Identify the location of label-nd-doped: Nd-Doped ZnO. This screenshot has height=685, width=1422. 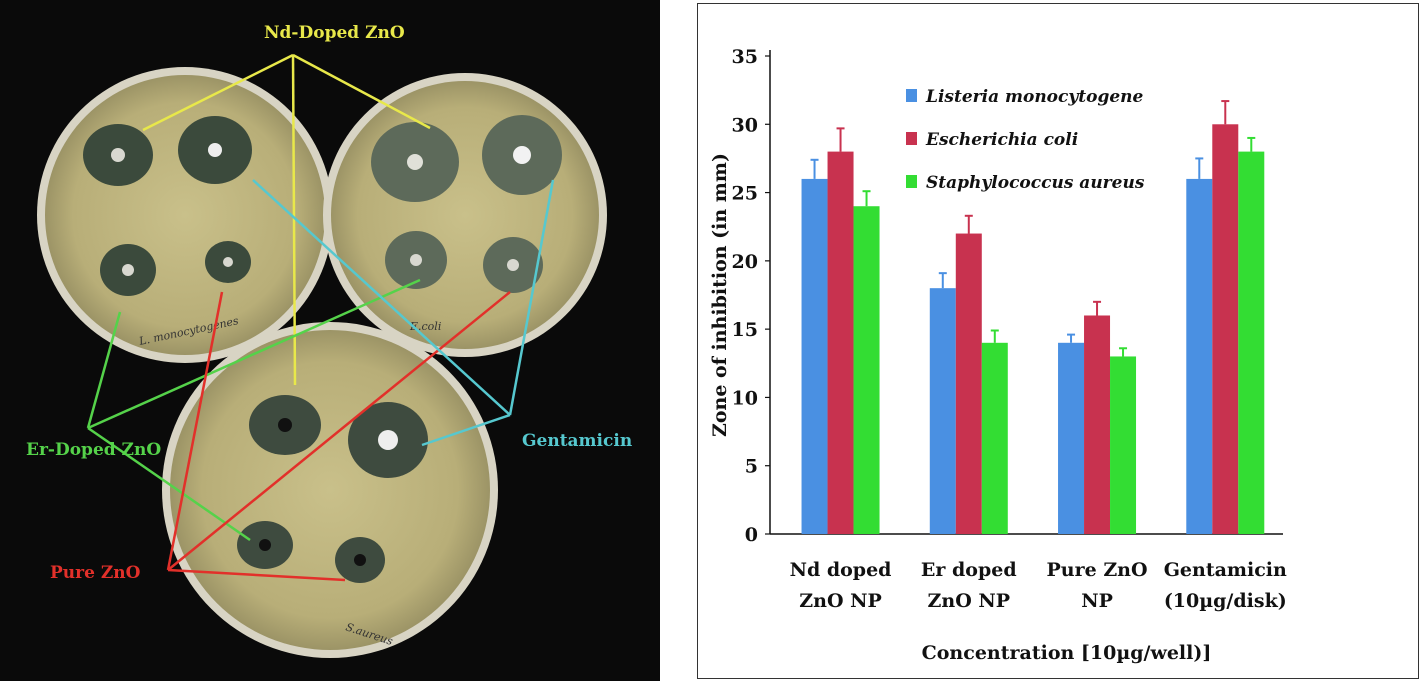
(334, 33).